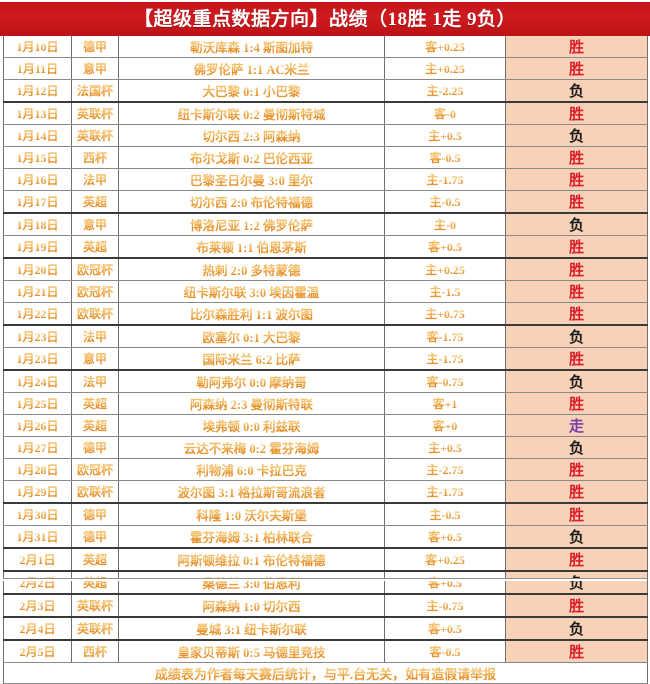 This screenshot has height=684, width=650. I want to click on cell-date: 1月28日, so click(37, 469).